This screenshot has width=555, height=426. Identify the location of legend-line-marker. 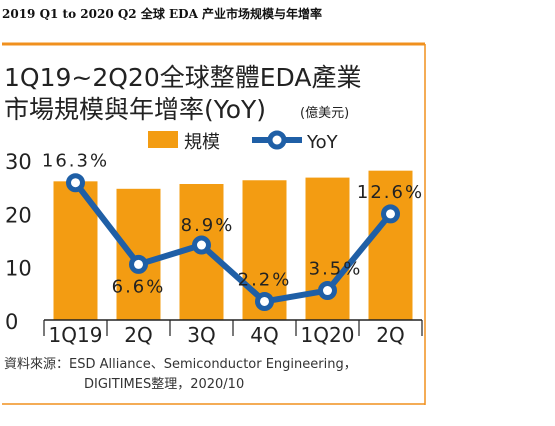
(277, 140).